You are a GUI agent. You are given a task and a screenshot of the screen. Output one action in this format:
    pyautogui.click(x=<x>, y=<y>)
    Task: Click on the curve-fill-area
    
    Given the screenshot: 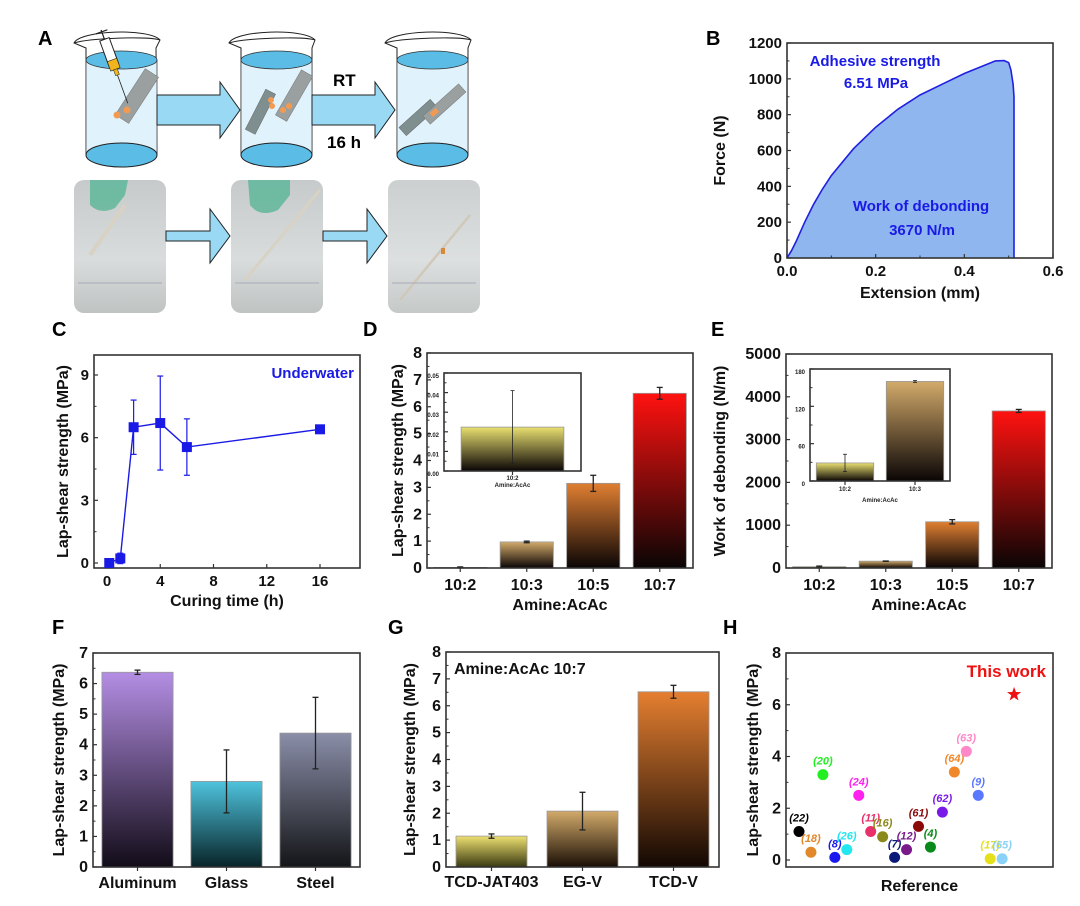 What is the action you would take?
    pyautogui.click(x=900, y=159)
    